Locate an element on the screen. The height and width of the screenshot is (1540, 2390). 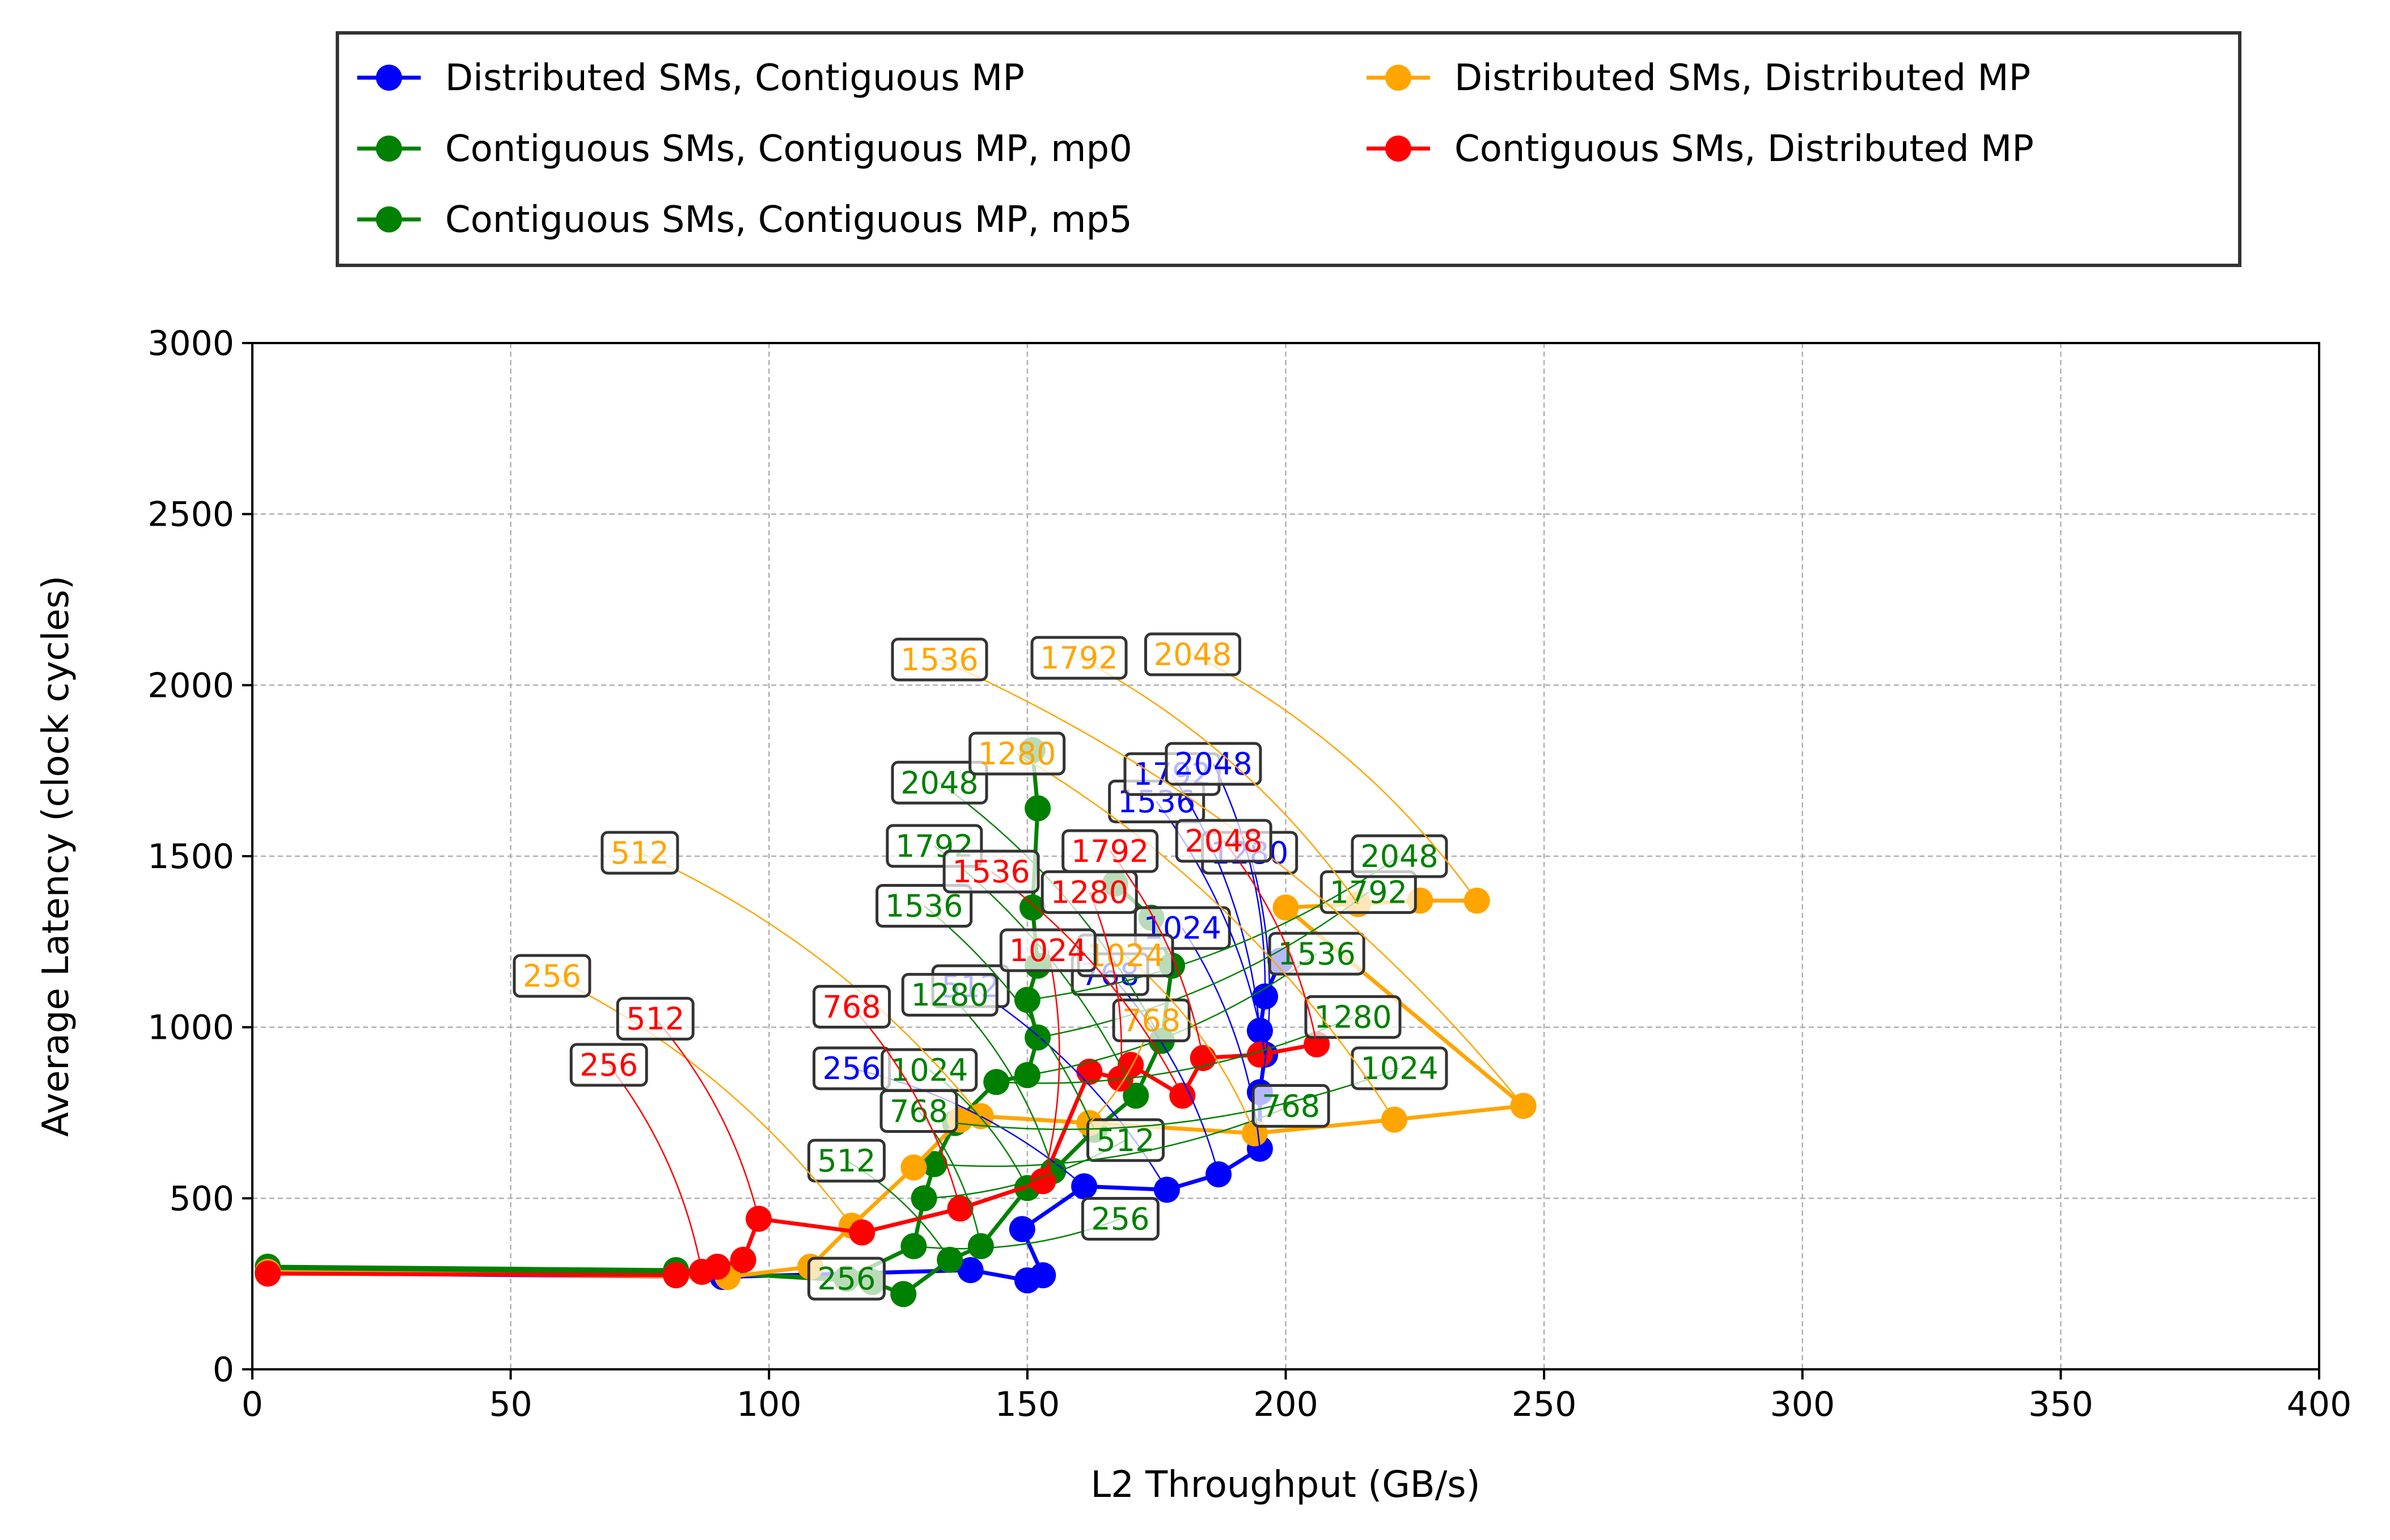
data-label: 1536 is located at coordinates (924, 906).